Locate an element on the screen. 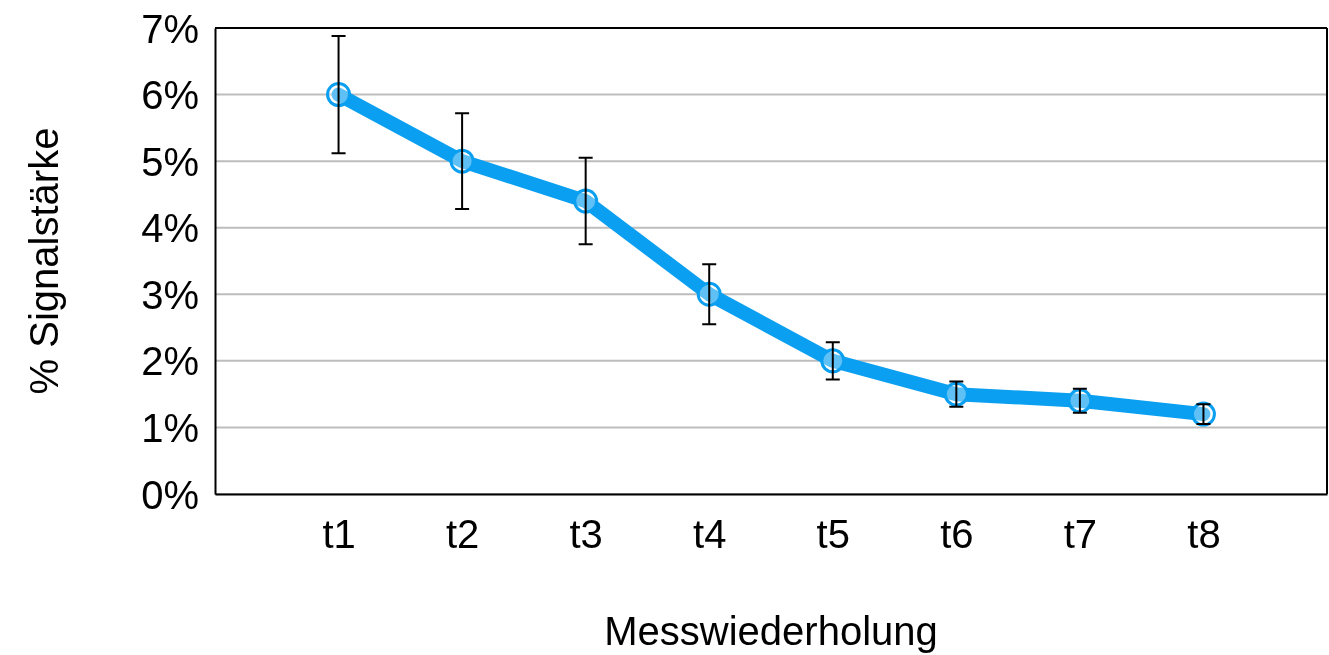  x-tick-label: t8 is located at coordinates (1204, 534).